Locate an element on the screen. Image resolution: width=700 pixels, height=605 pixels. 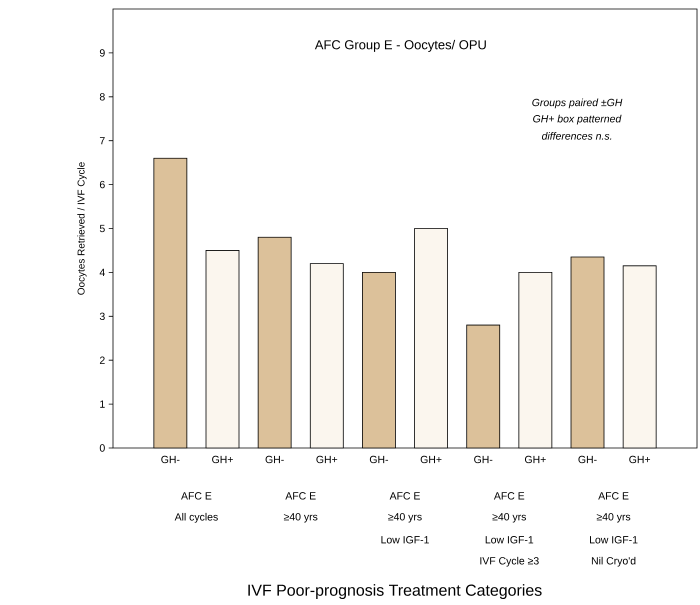
y-tick-label: 1 is located at coordinates (102, 404).